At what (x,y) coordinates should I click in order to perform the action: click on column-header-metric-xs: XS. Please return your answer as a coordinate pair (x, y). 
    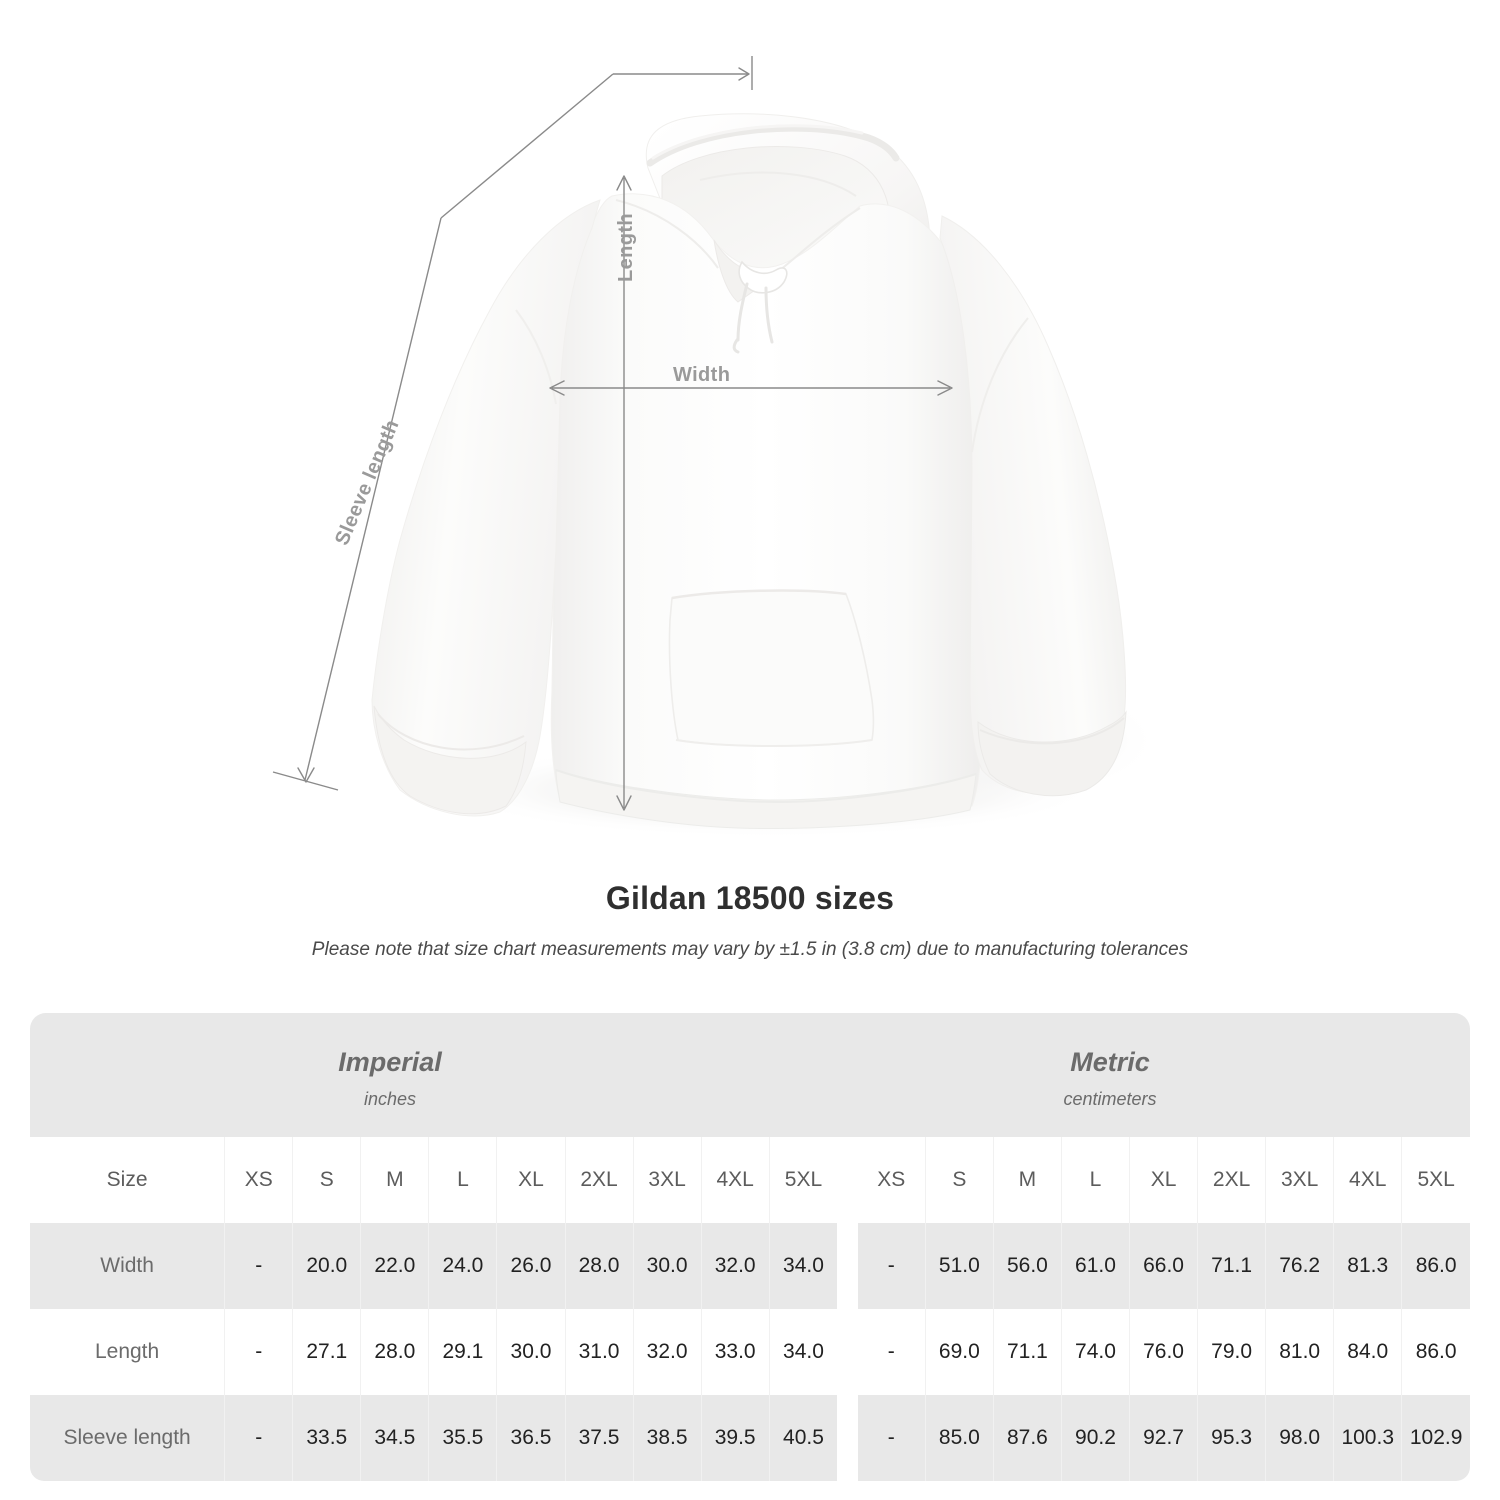
    Looking at the image, I should click on (891, 1180).